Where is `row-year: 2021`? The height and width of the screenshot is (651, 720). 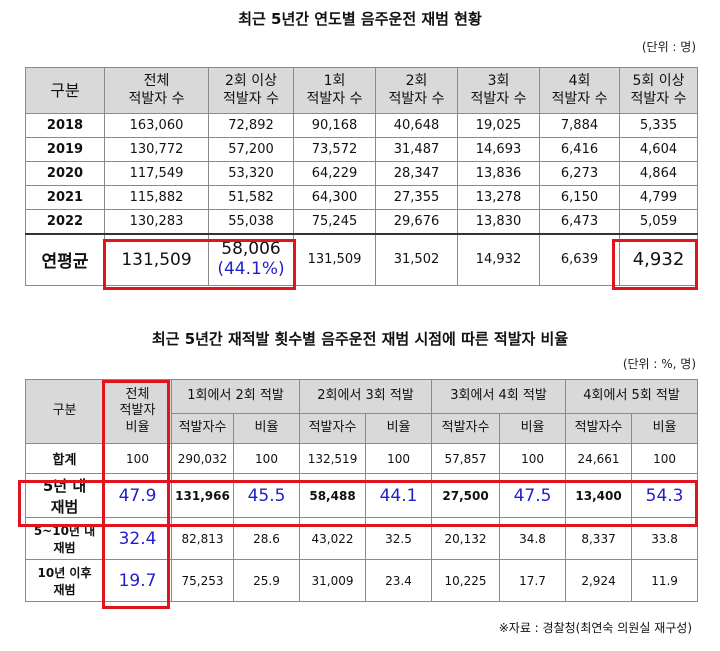
row-year: 2021 is located at coordinates (65, 197).